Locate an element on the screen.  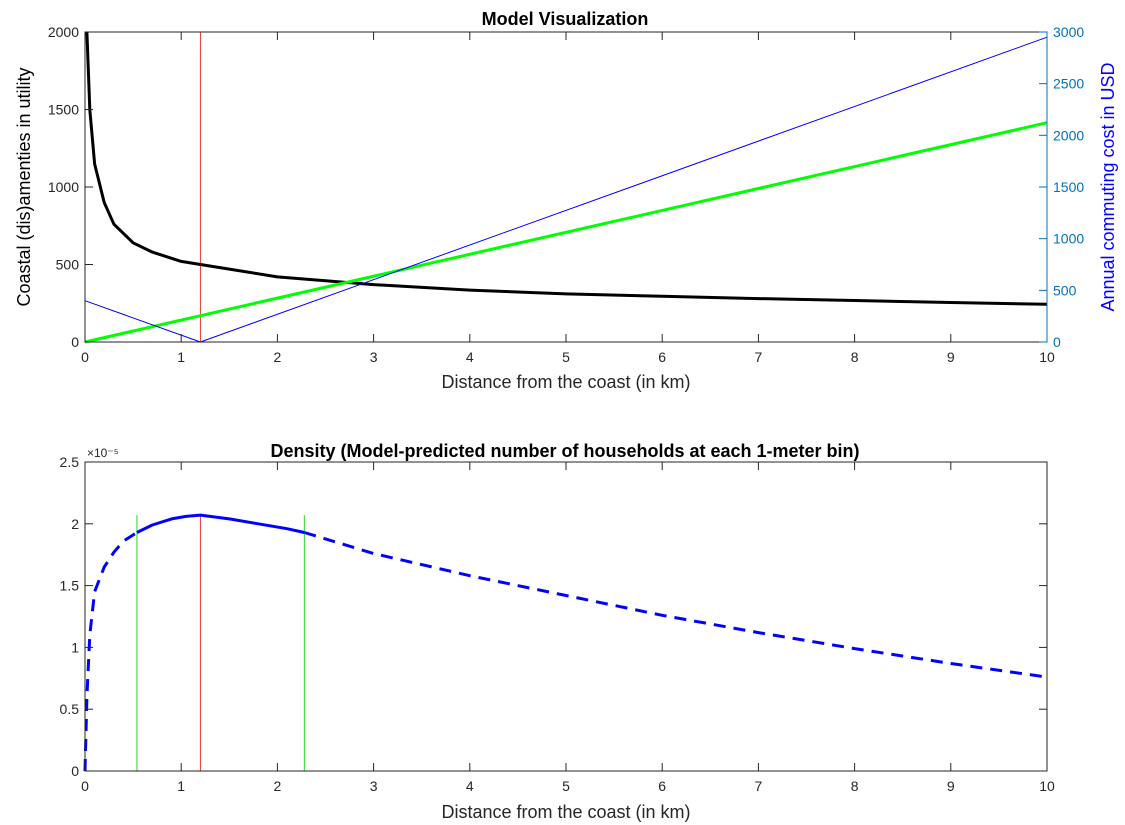
chart2-y-tick-label: 2.5 is located at coordinates (70, 462).